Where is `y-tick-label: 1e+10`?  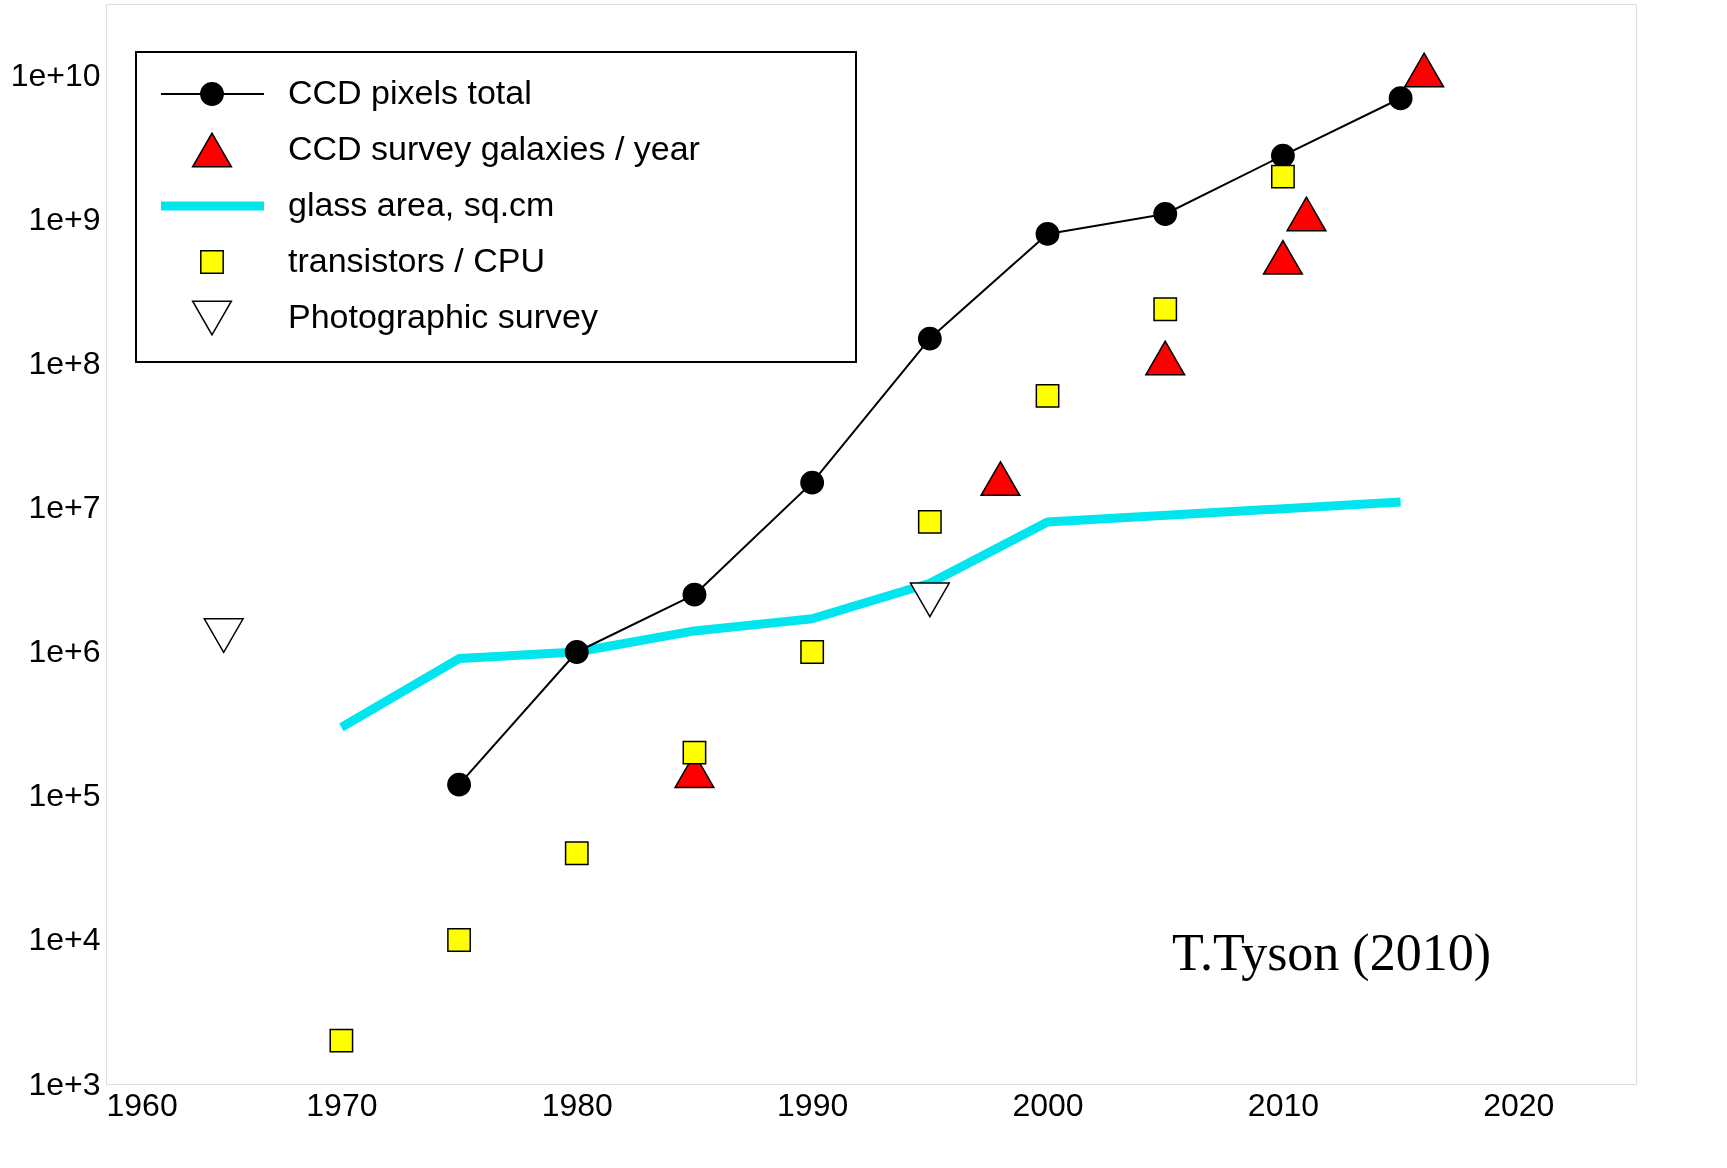
y-tick-label: 1e+10 is located at coordinates (55, 75).